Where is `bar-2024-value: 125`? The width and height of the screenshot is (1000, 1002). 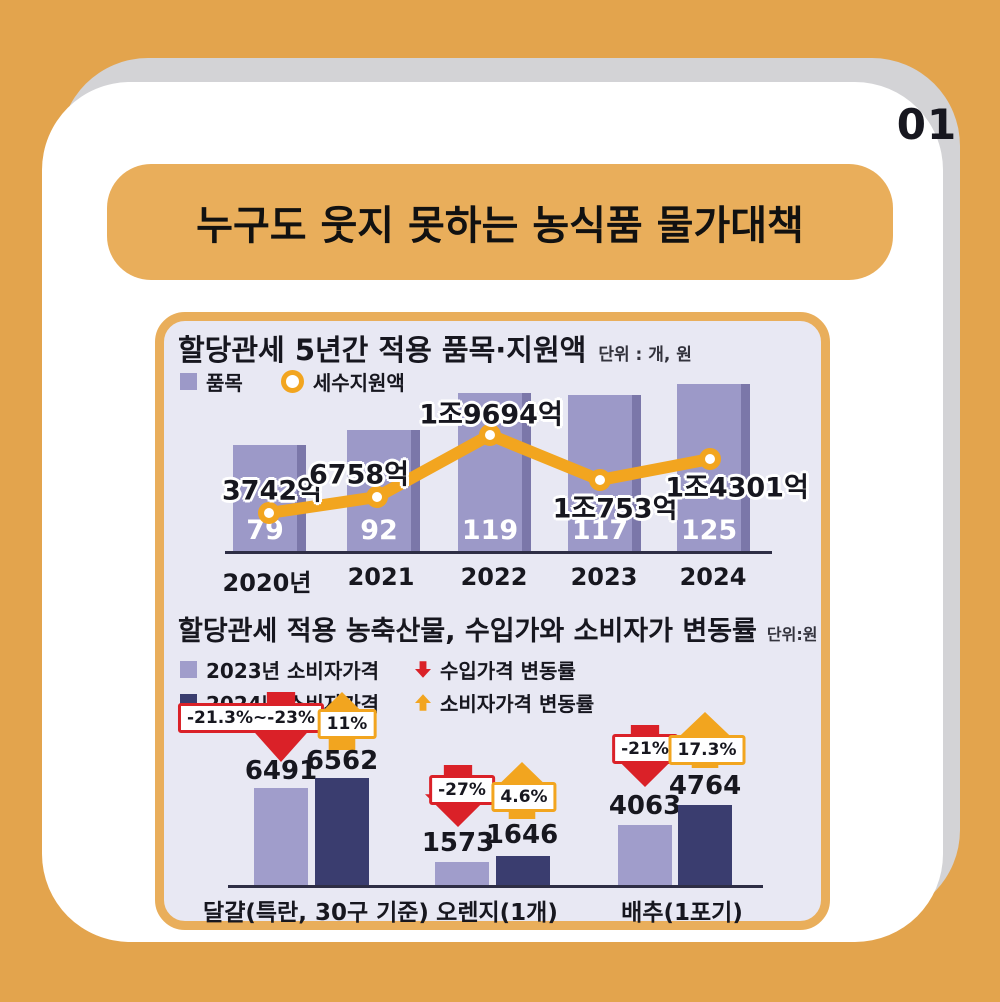 bar-2024-value: 125 is located at coordinates (709, 530).